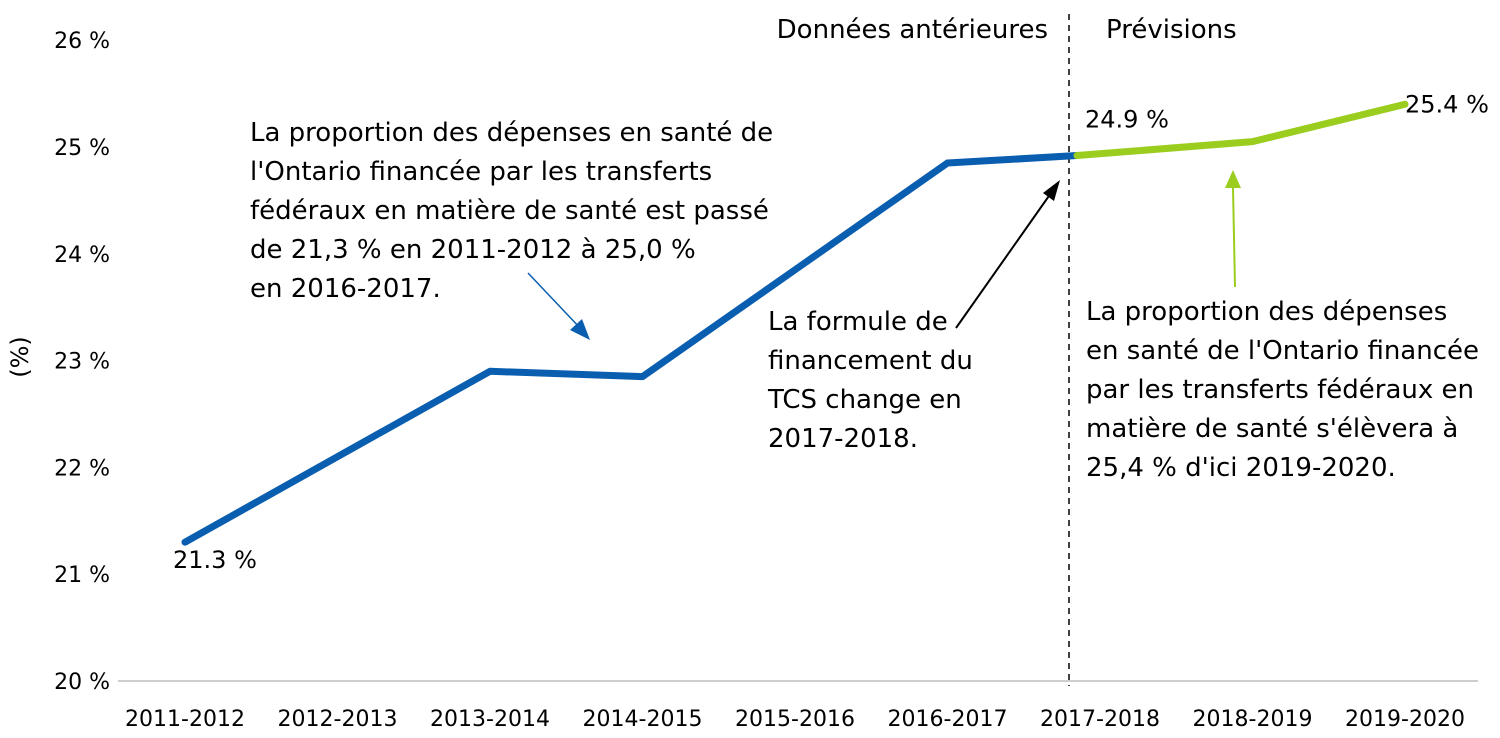  Describe the element at coordinates (1233, 179) in the screenshot. I see `forecast-arrowhead` at that location.